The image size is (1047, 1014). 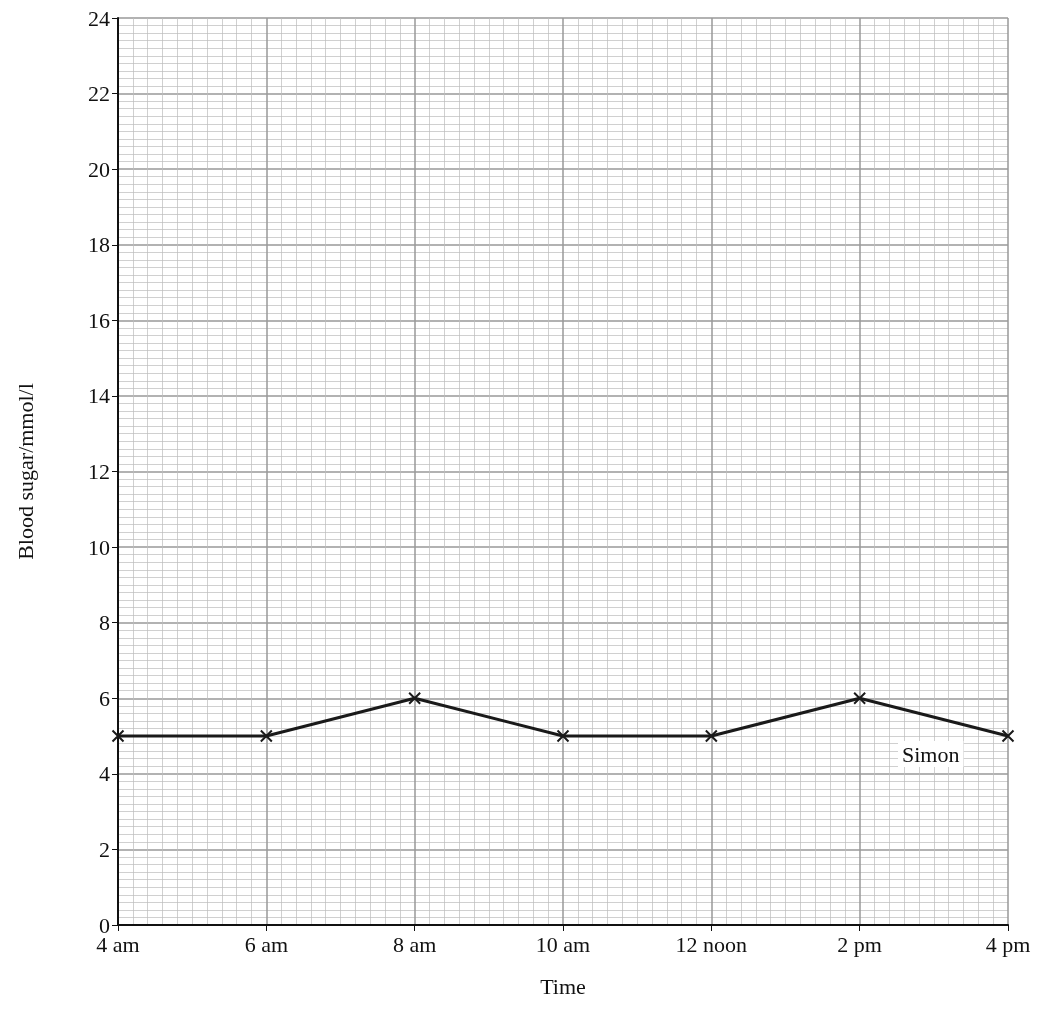 What do you see at coordinates (1008, 944) in the screenshot?
I see `x-tick-label: 4 pm` at bounding box center [1008, 944].